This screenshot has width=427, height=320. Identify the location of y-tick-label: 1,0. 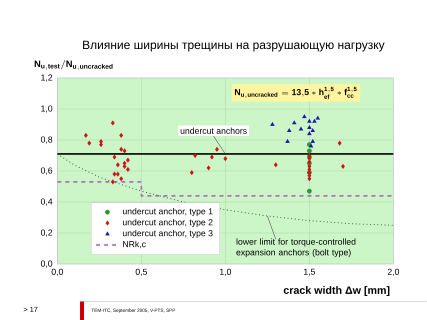
(46, 109).